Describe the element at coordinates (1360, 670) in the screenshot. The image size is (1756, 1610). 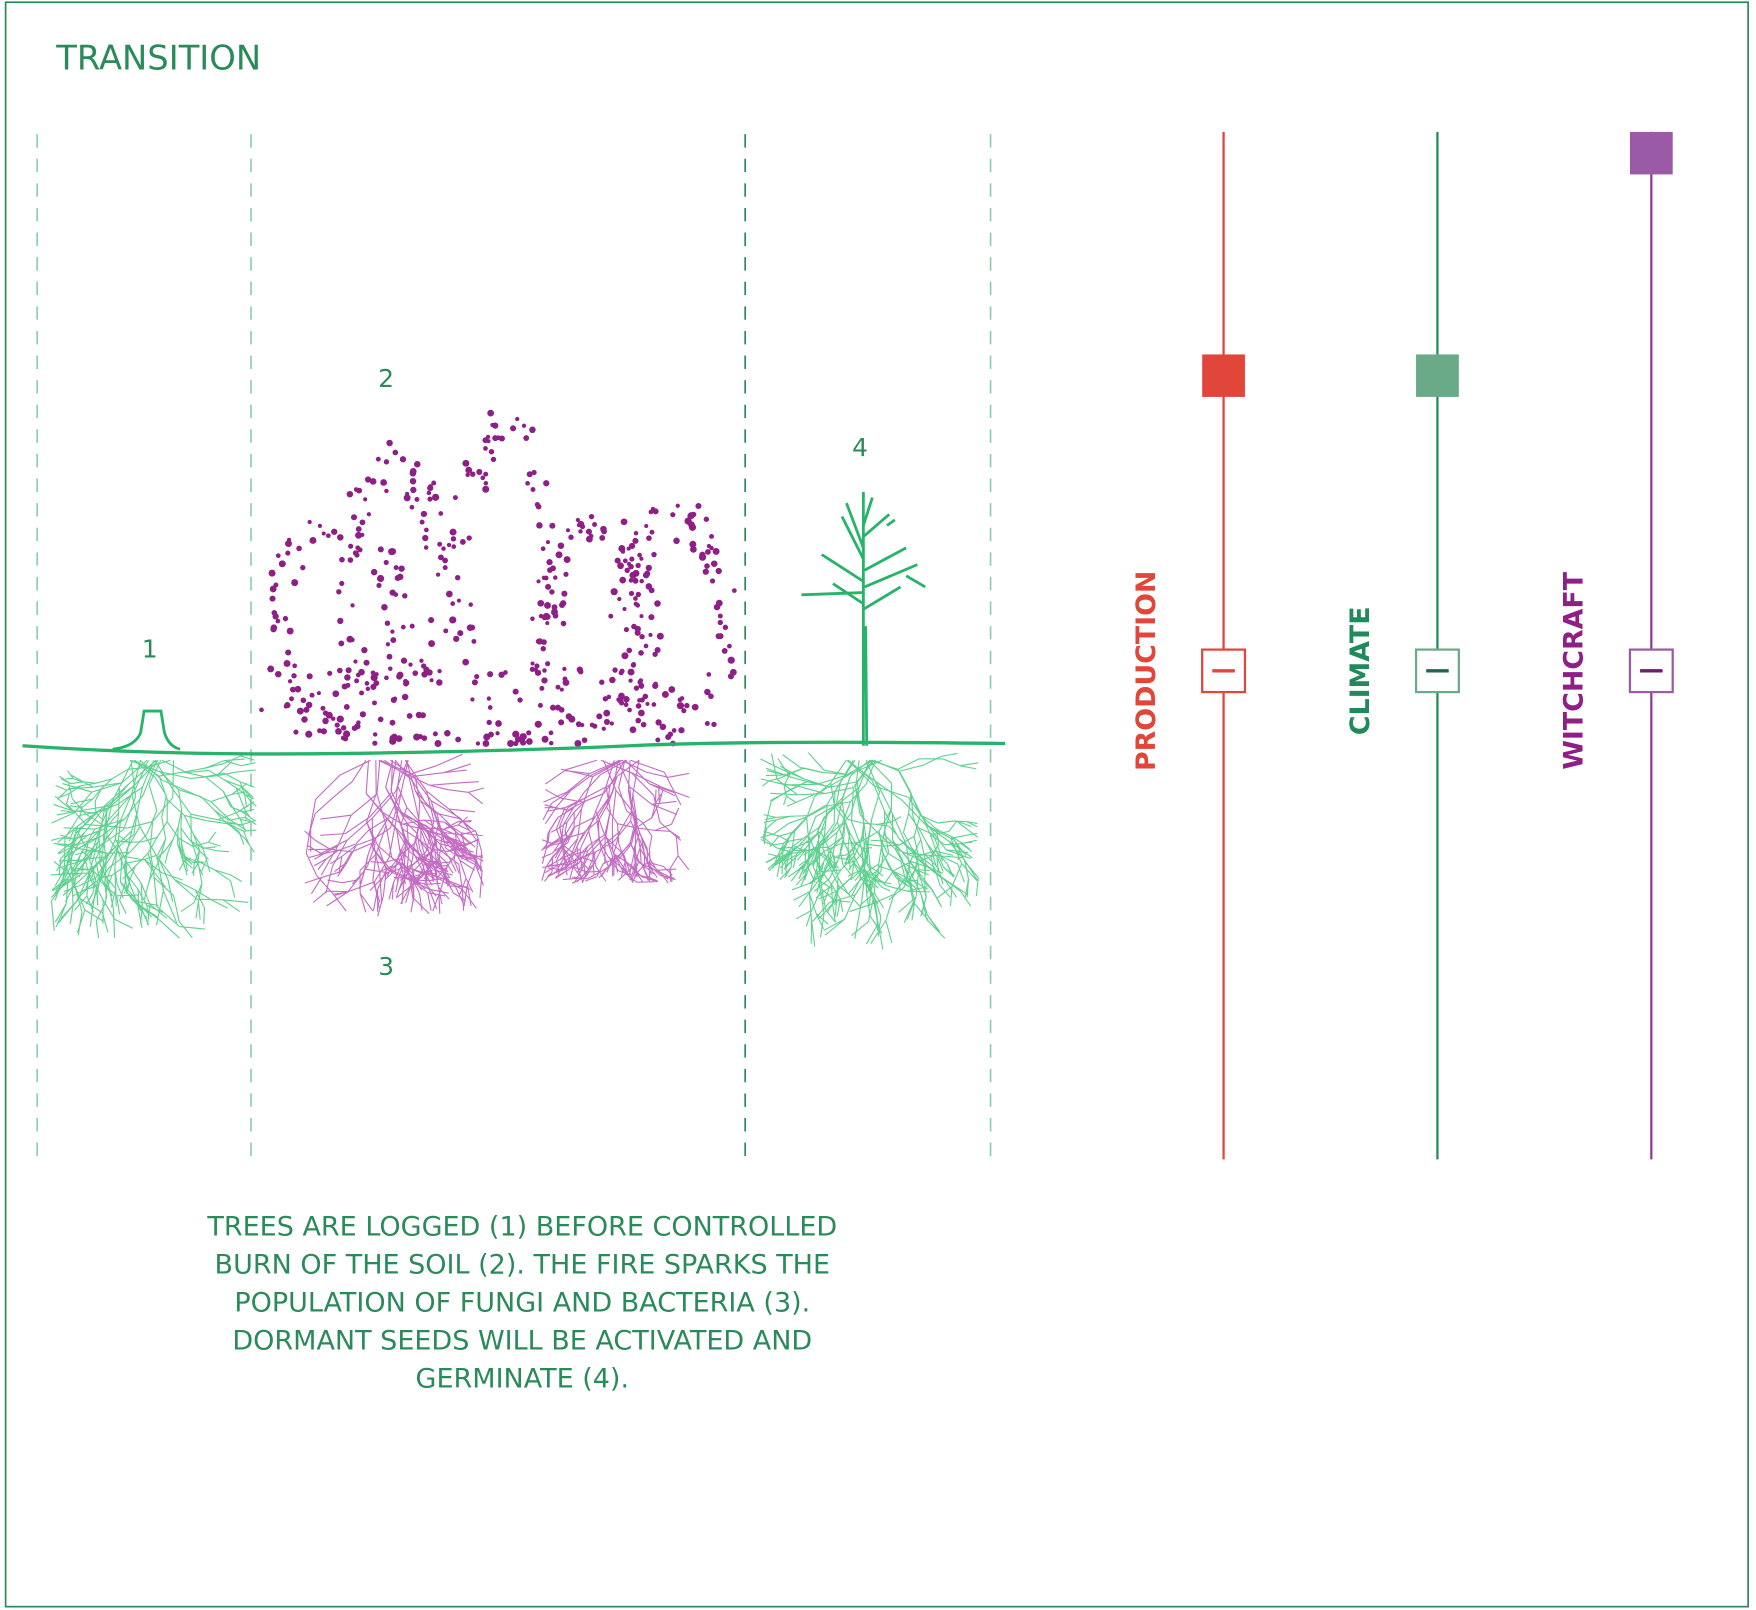
I see `slider-label: CLIMATE` at that location.